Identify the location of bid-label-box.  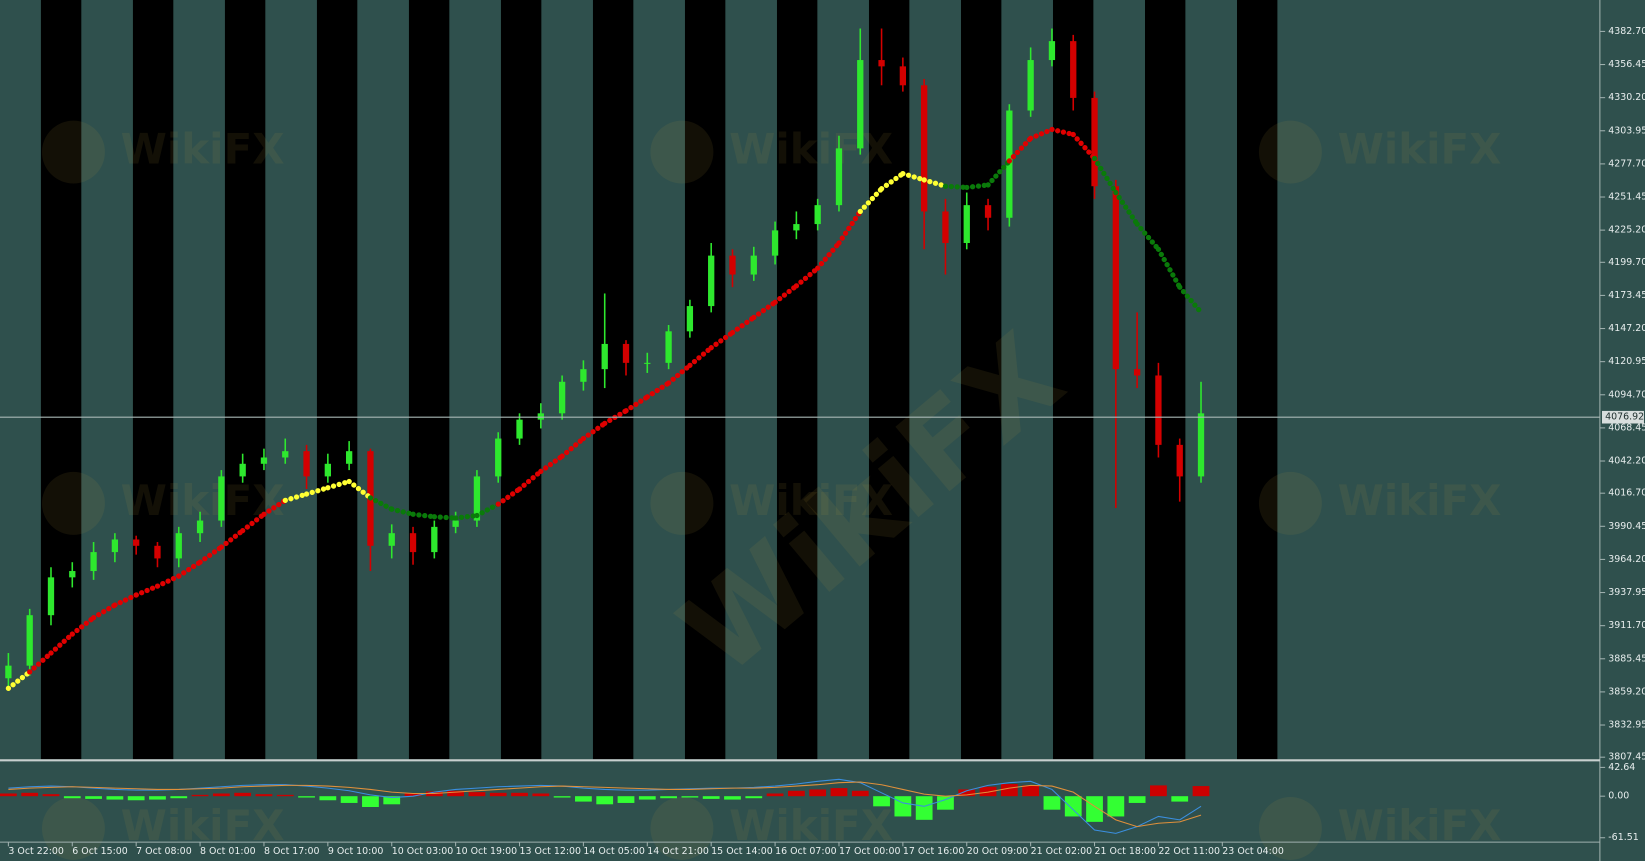
(1622, 417).